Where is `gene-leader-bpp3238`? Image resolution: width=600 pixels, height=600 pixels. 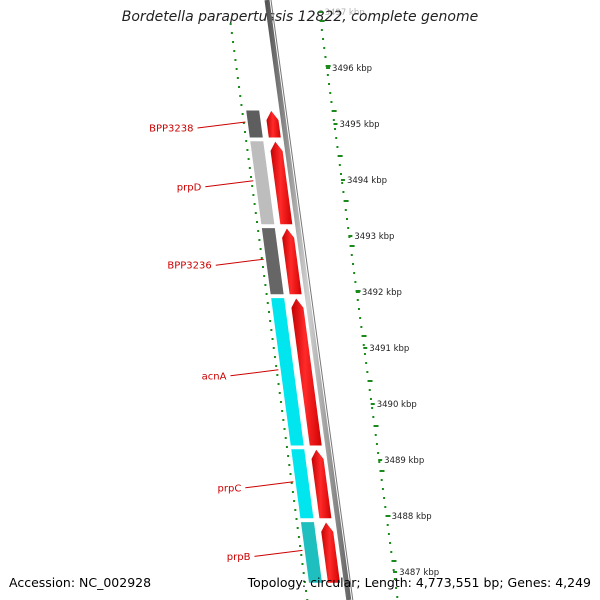
gene-leader-bpp3238 is located at coordinates (221, 125).